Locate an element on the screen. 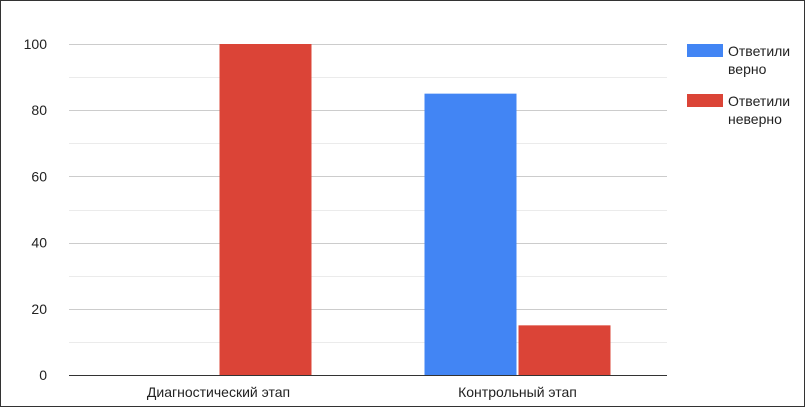  x-category-label: Диагностический этап is located at coordinates (218, 392).